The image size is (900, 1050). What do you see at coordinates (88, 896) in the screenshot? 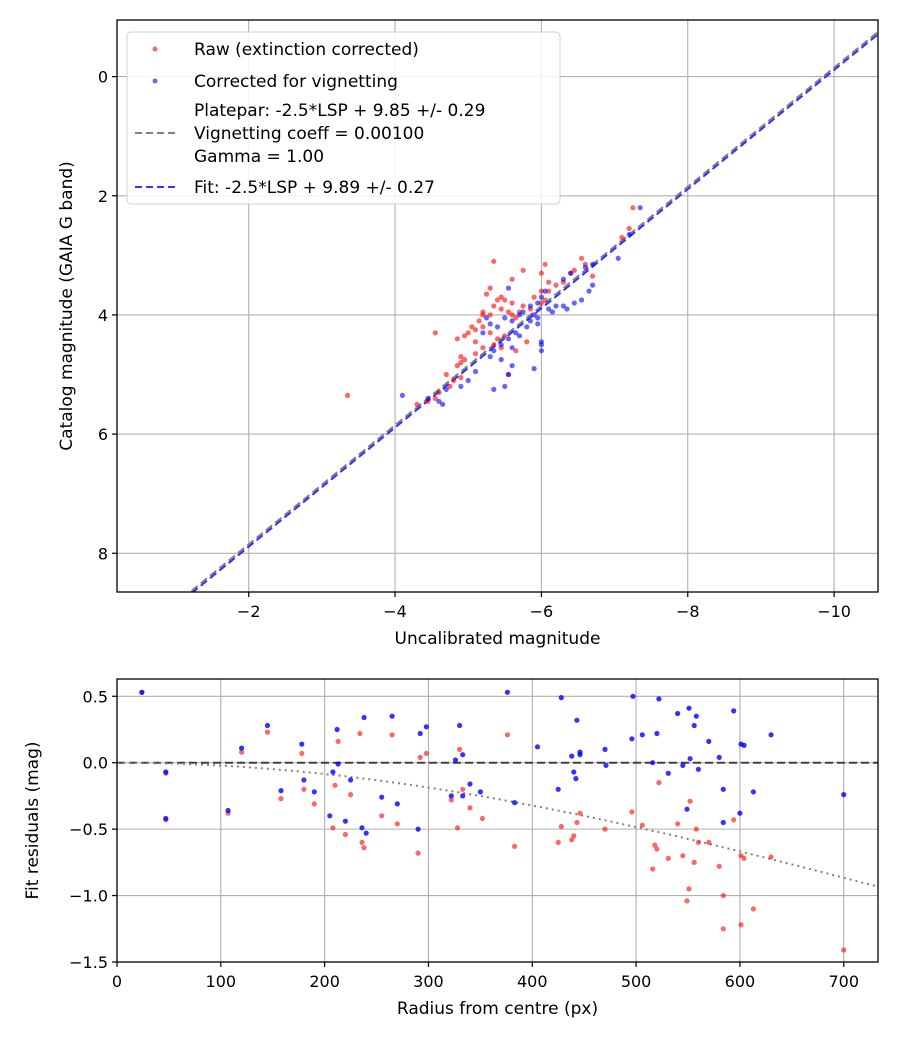
I see `bottom-chart-y-tick-label: −1.0` at bounding box center [88, 896].